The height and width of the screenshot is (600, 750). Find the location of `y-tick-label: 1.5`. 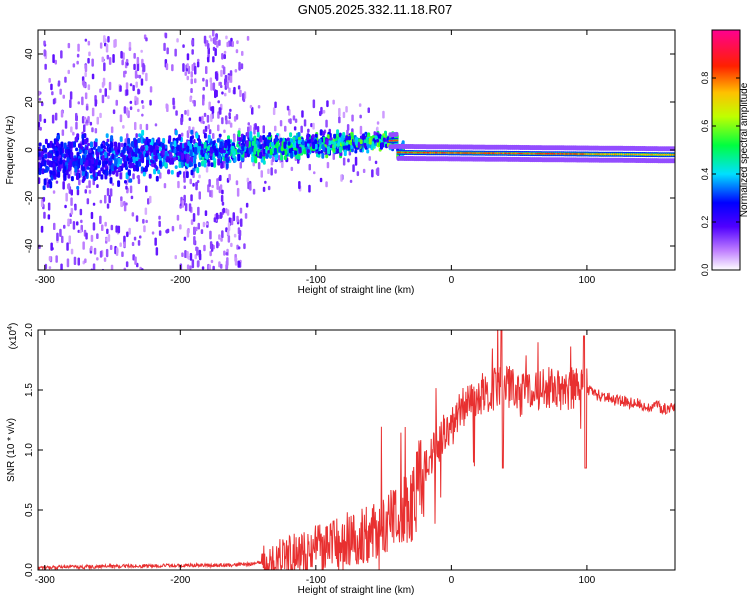

y-tick-label: 1.5 is located at coordinates (29, 390).